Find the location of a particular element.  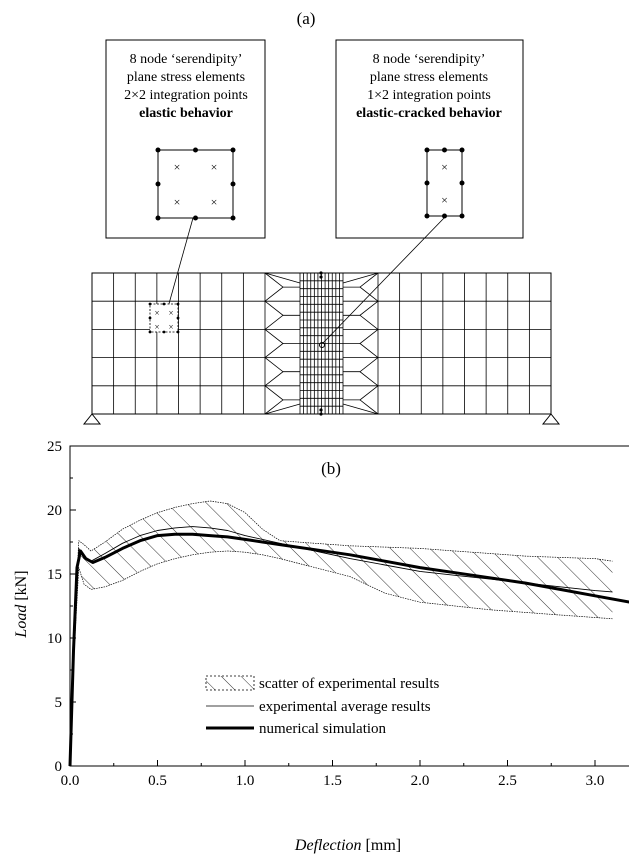

y-axis-label-unit: [kN] is located at coordinates (21, 587).